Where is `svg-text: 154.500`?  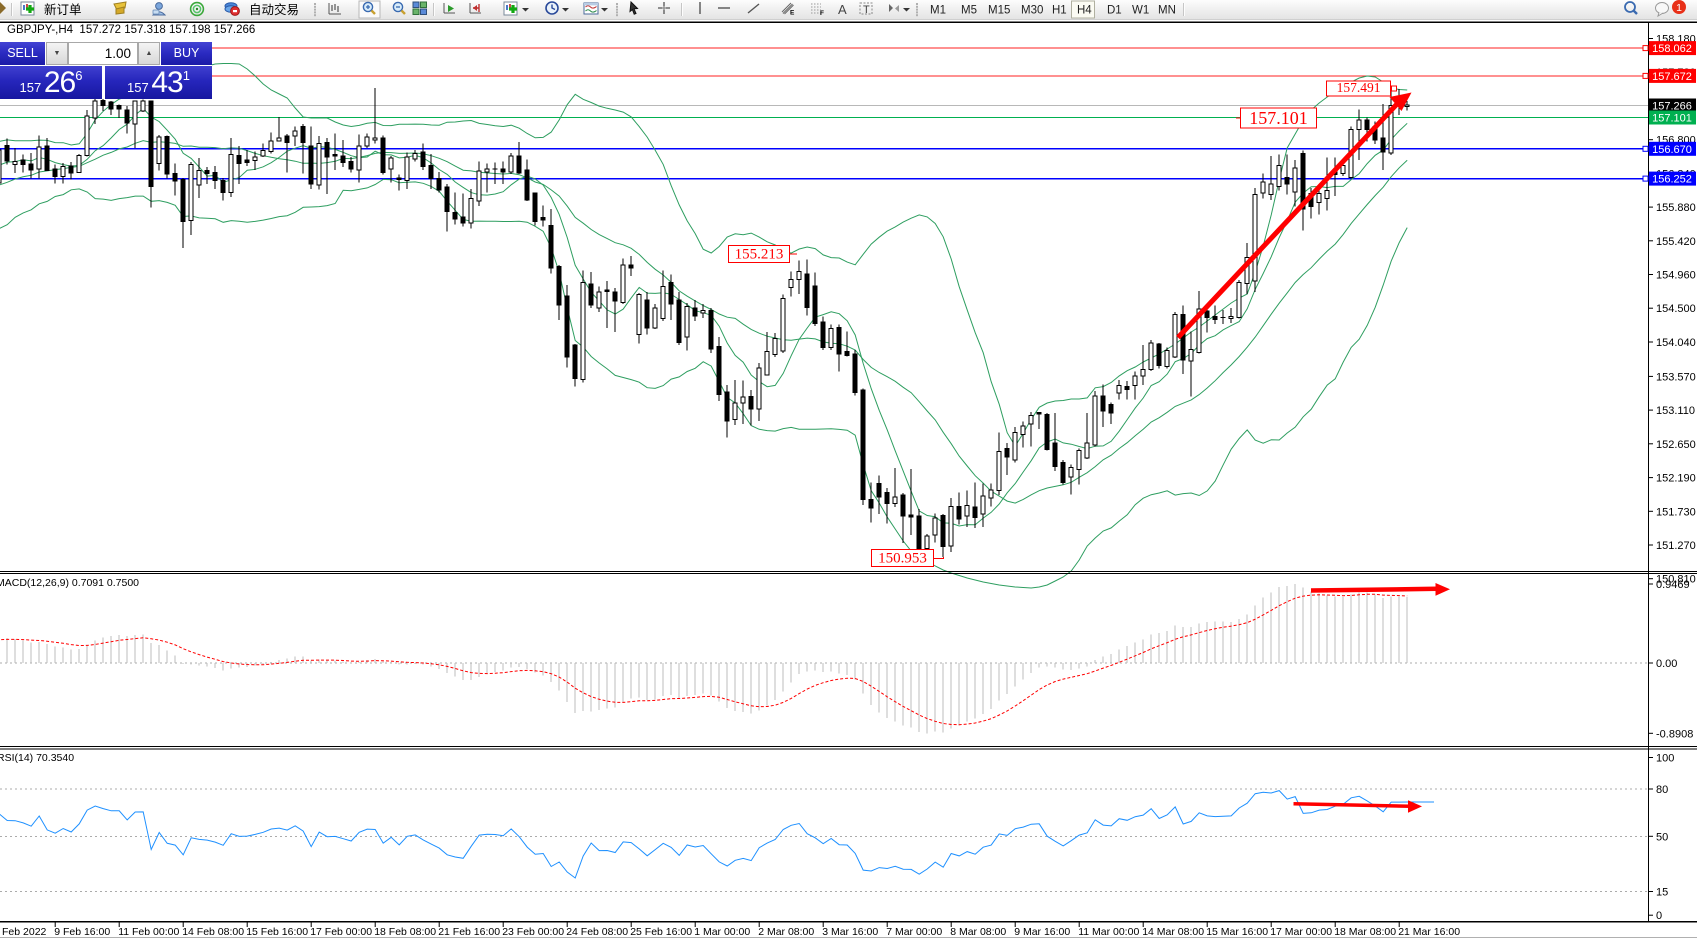
svg-text: 154.500 is located at coordinates (1676, 309).